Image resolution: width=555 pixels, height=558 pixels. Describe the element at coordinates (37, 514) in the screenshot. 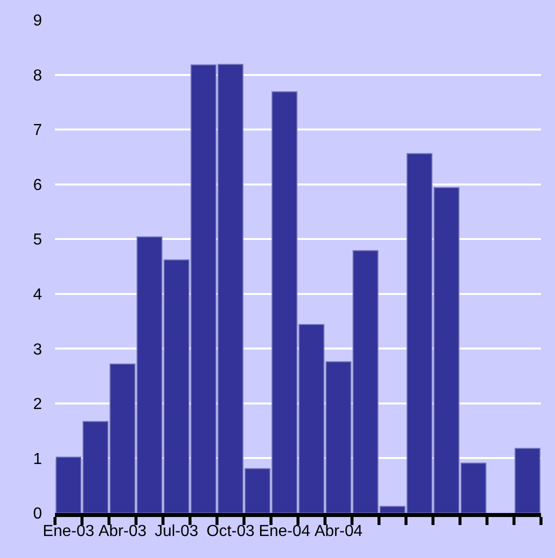

I see `y-tick-label: 0` at that location.